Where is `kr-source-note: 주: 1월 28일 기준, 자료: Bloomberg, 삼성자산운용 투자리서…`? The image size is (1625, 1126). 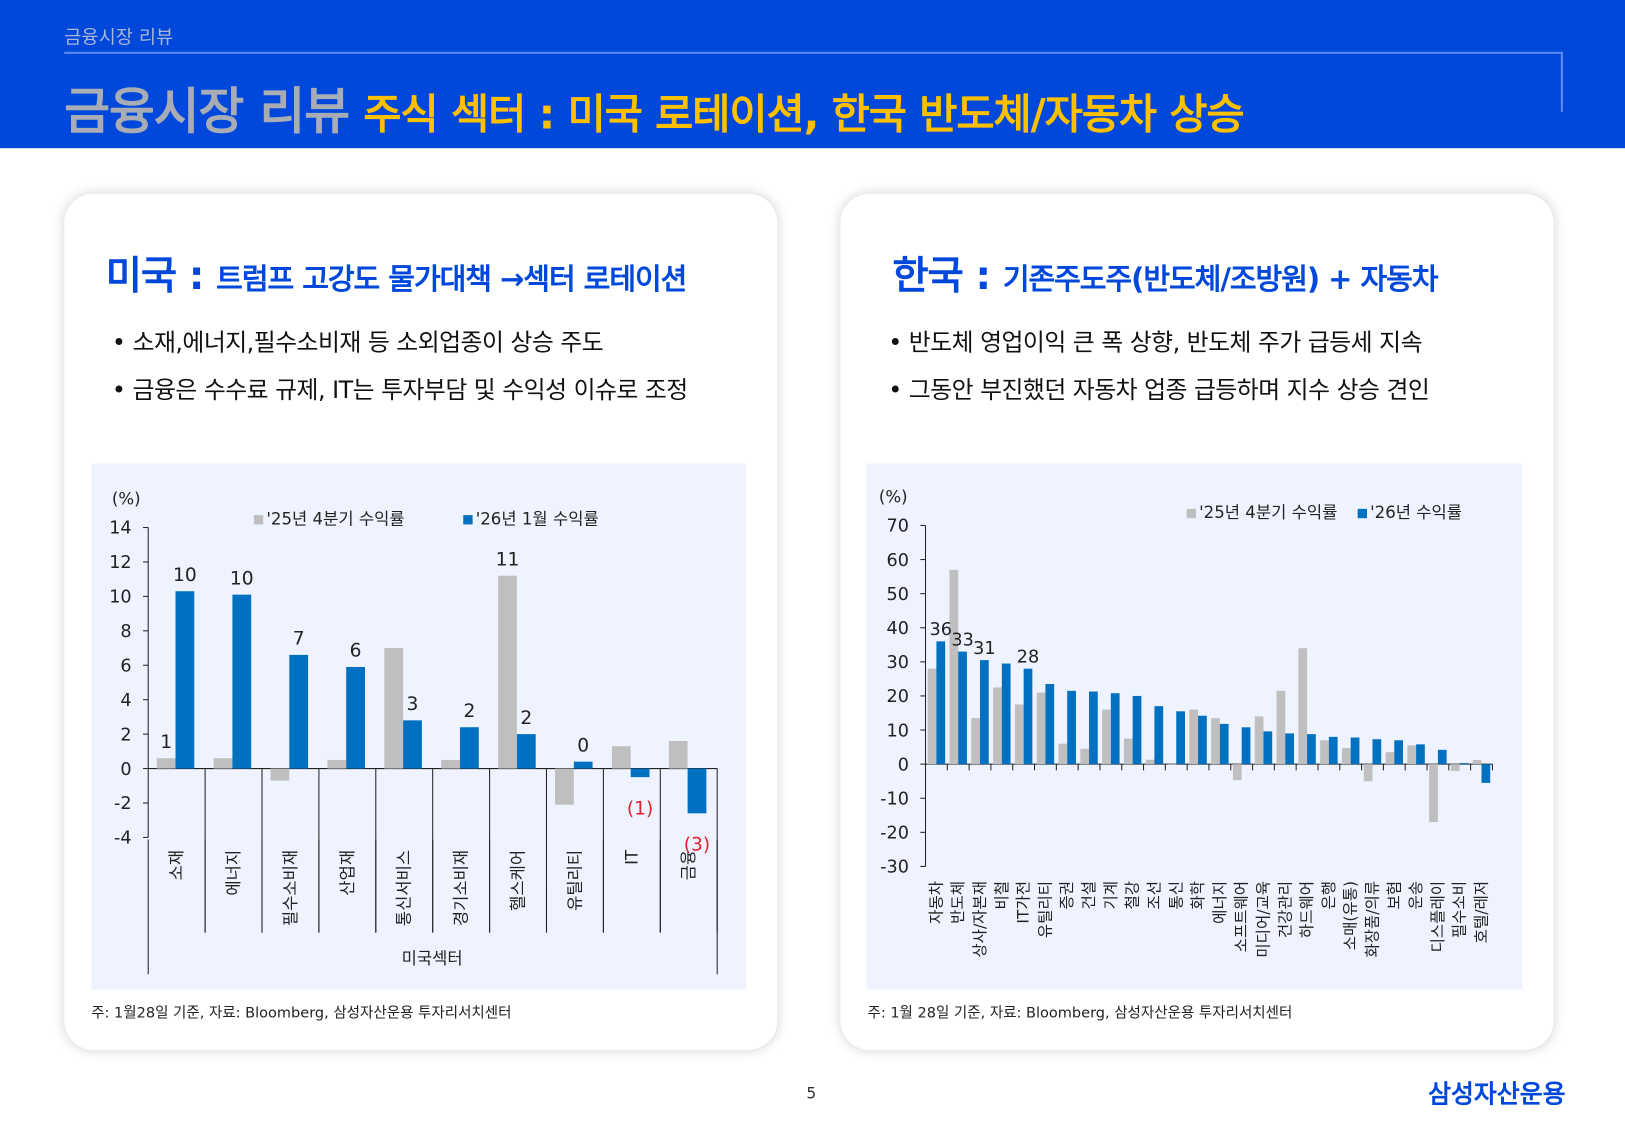
kr-source-note: 주: 1월 28일 기준, 자료: Bloomberg, 삼성자산운용 투자리서… is located at coordinates (1080, 1013).